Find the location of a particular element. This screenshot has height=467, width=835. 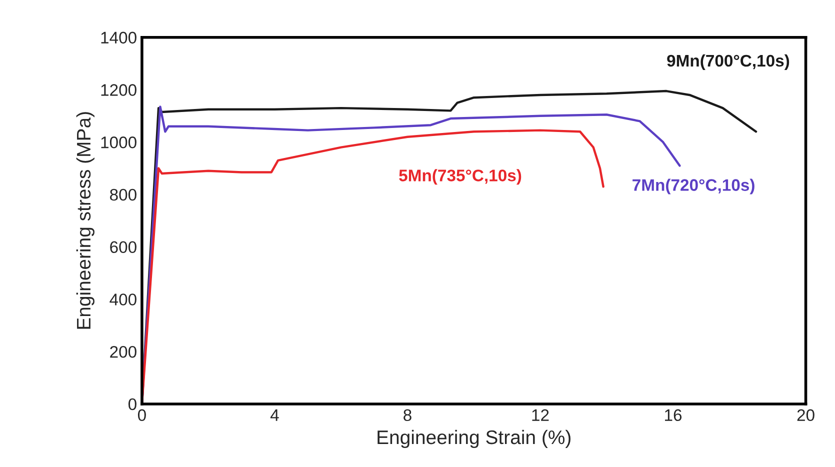

y-tick-label: 400 is located at coordinates (123, 300).